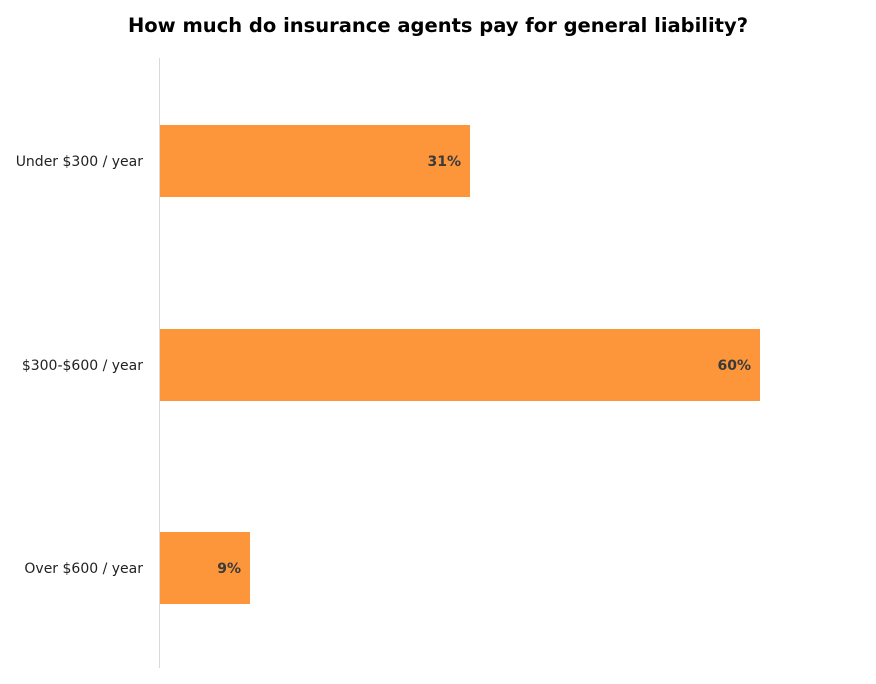 This screenshot has height=684, width=876. What do you see at coordinates (734, 366) in the screenshot?
I see `data-label: 60%` at bounding box center [734, 366].